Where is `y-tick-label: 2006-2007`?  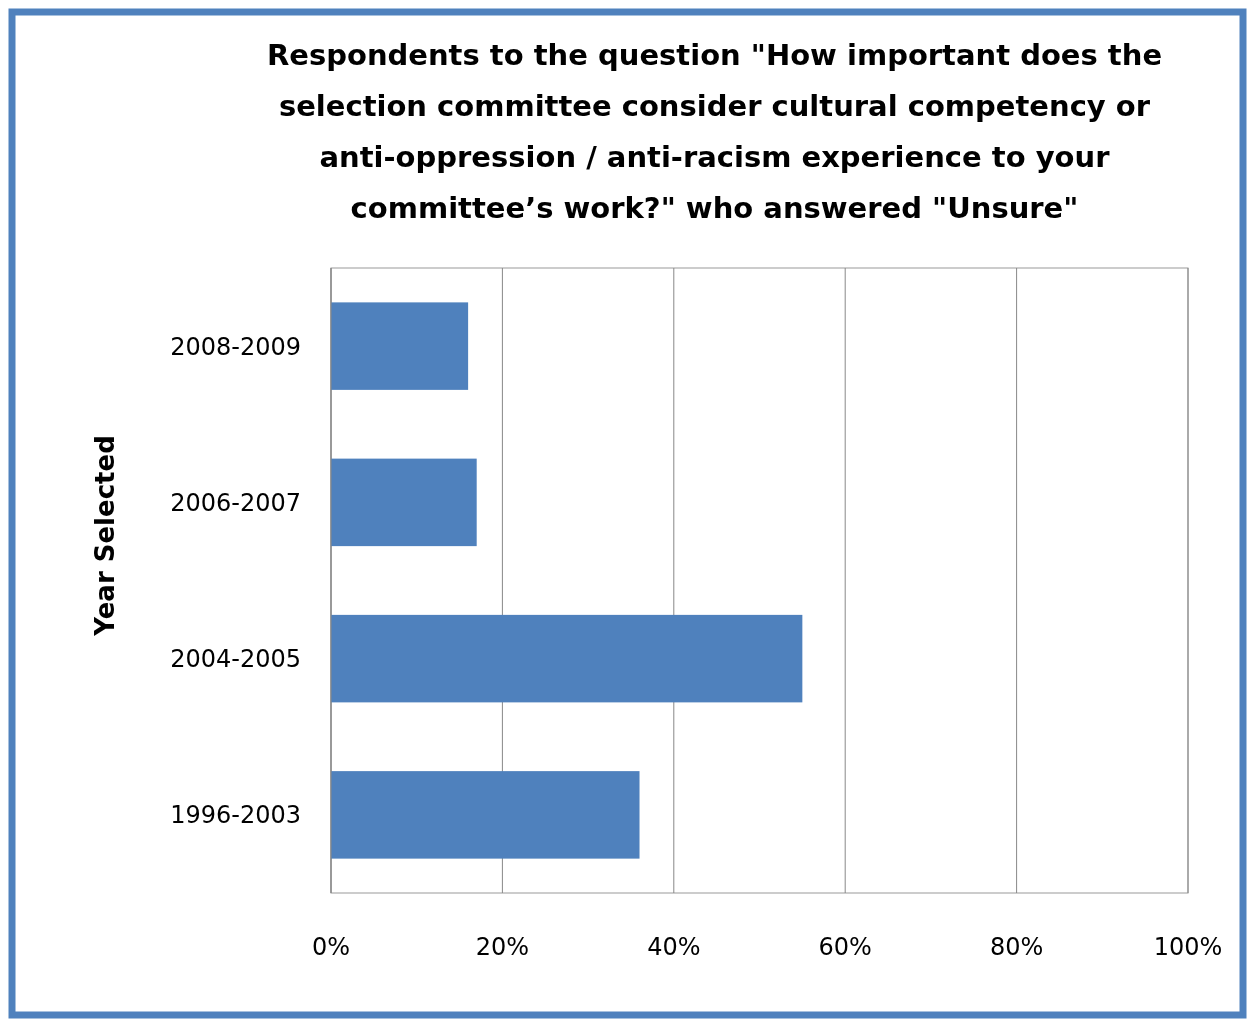 y-tick-label: 2006-2007 is located at coordinates (235, 502).